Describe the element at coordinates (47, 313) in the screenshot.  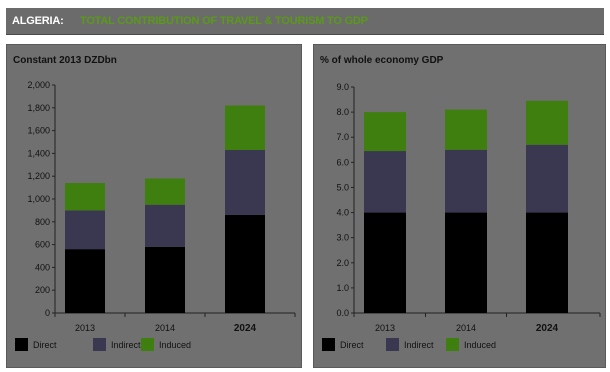
I see `y-tick-label: 0` at that location.